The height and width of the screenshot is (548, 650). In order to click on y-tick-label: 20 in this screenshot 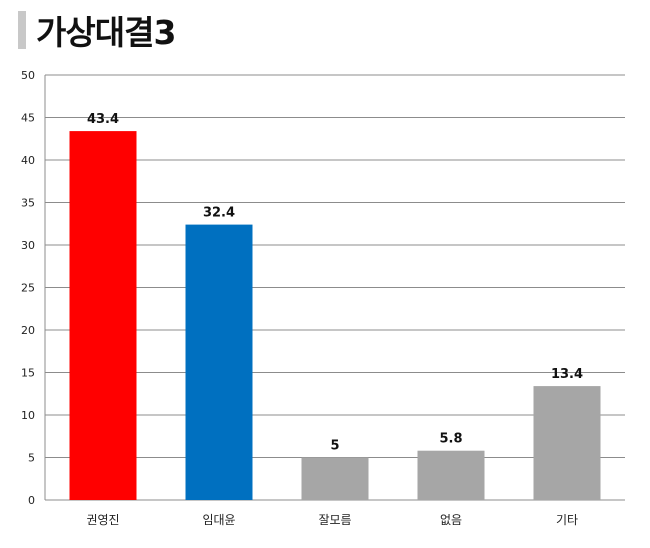, I will do `click(28, 330)`.